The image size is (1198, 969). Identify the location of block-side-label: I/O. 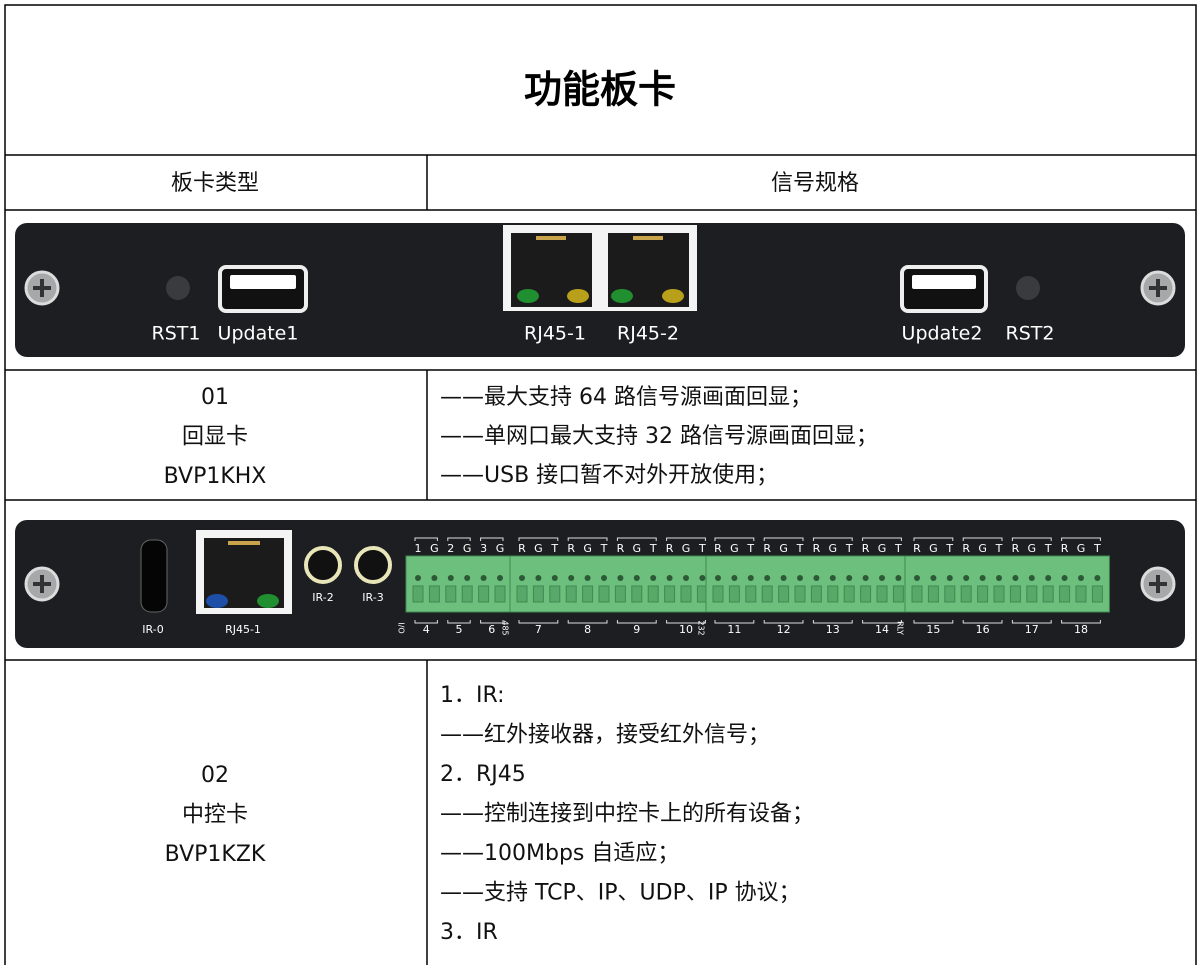
(401, 627).